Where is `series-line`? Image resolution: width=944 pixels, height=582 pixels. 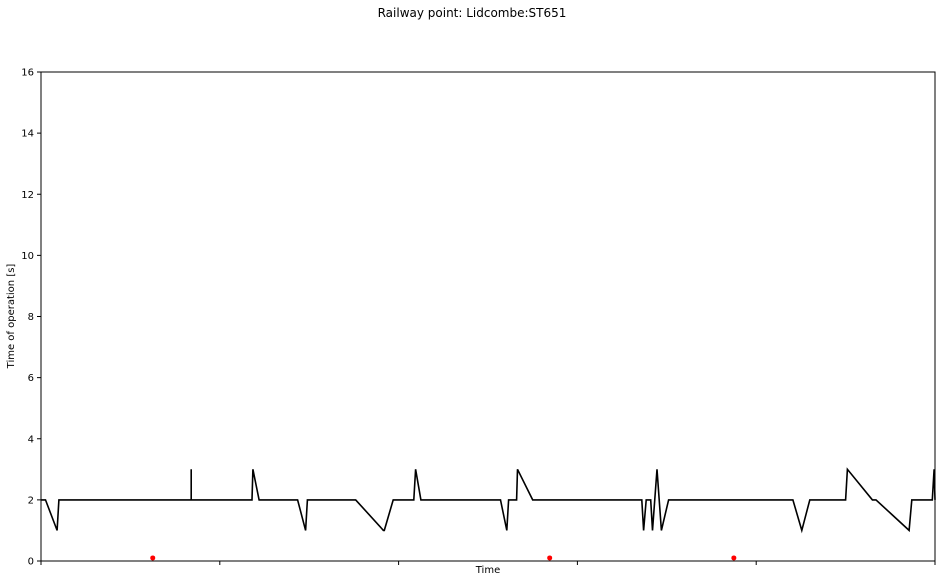
series-line is located at coordinates (488, 500).